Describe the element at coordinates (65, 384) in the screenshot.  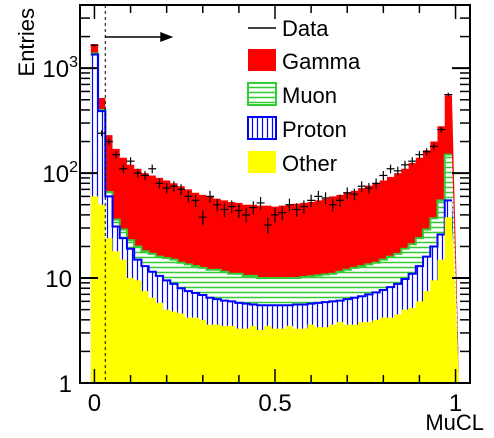
I see `y-tick-label: 1` at that location.